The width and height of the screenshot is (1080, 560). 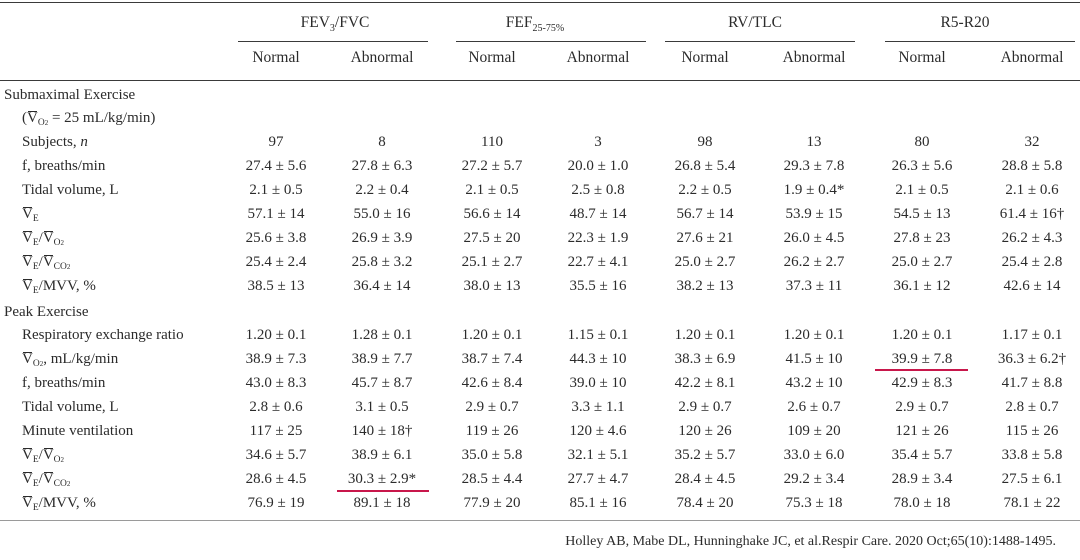 I want to click on table-cell: 61.4 ± 16†, so click(x=1032, y=214).